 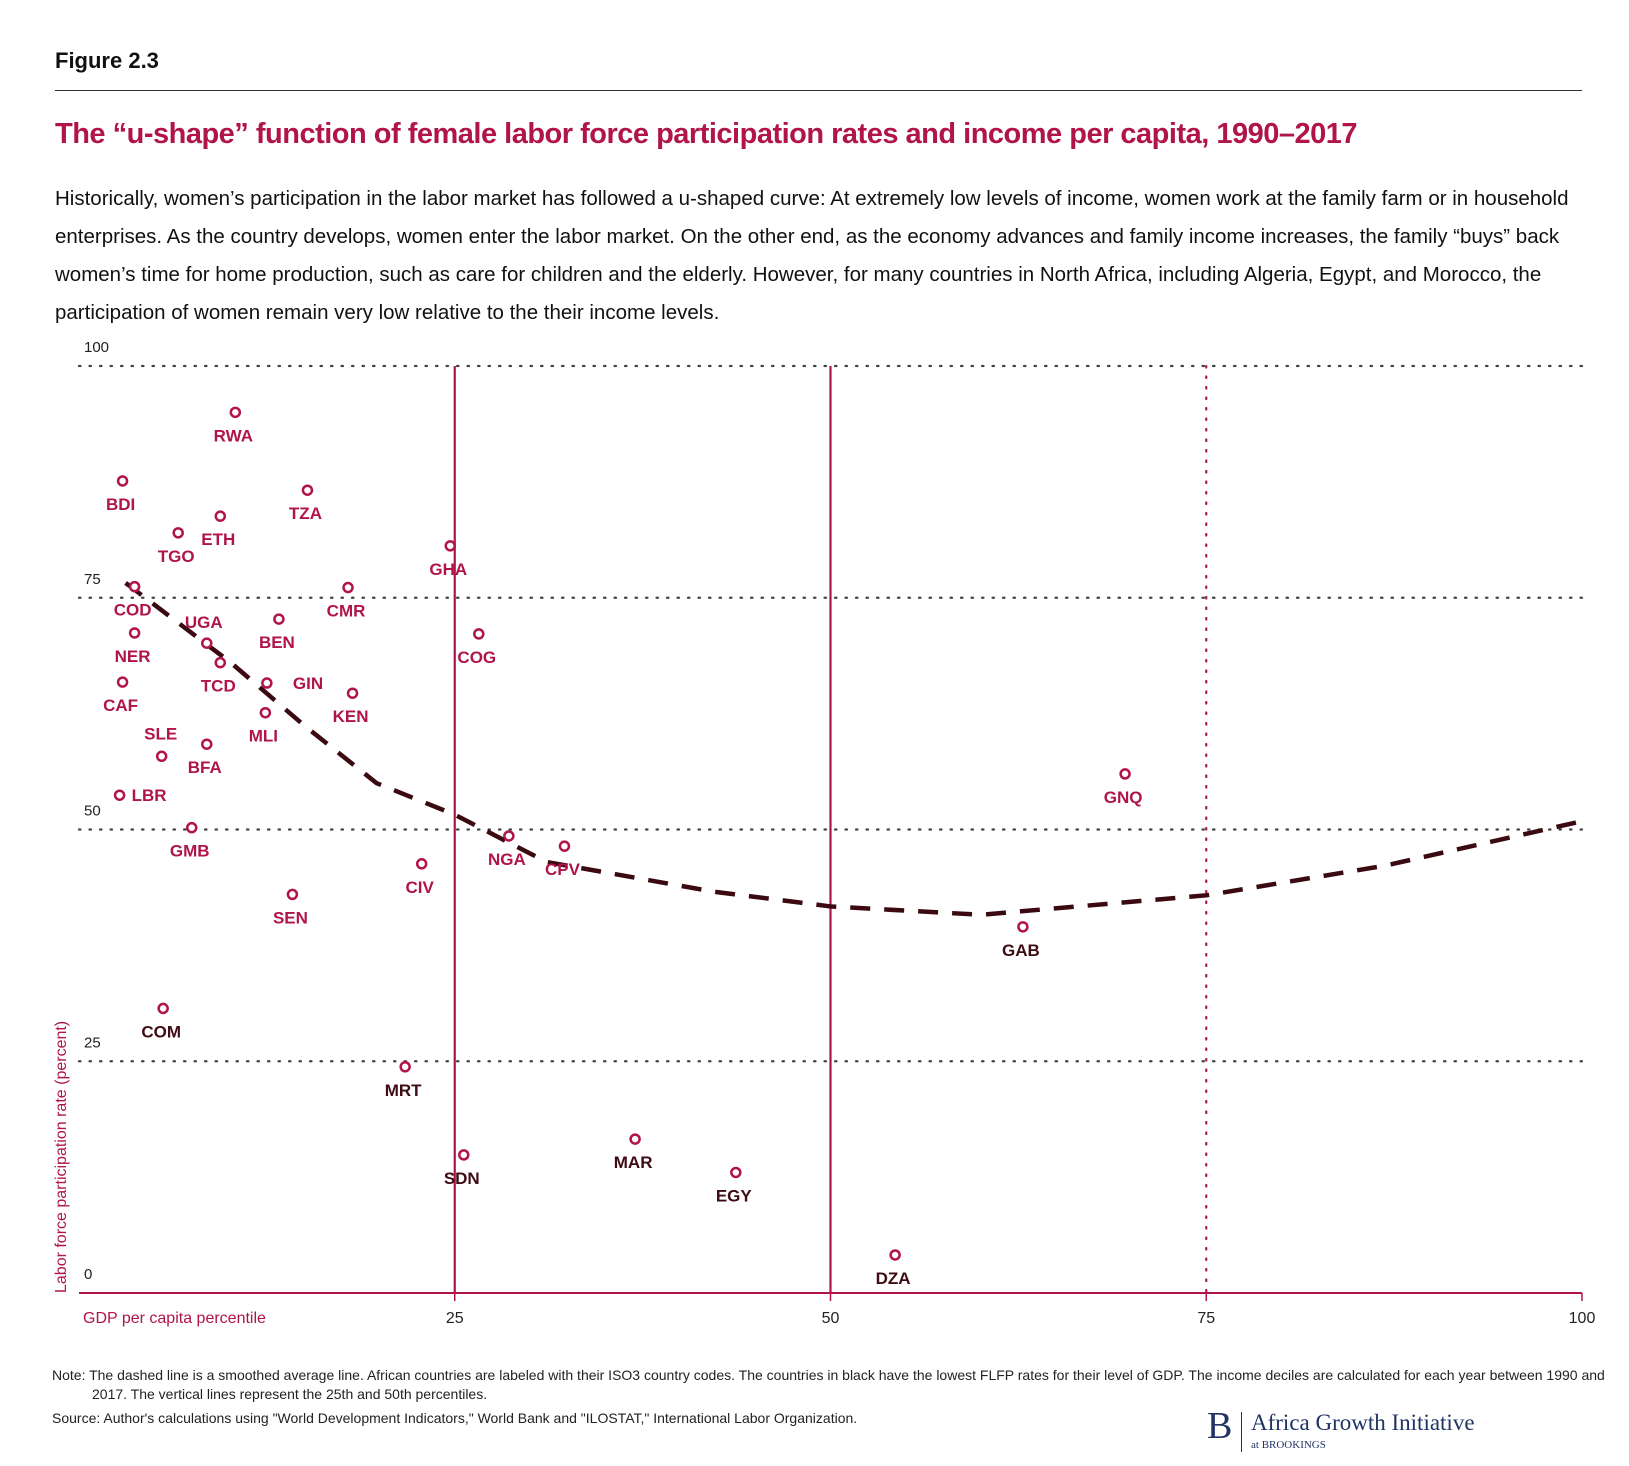 What do you see at coordinates (174, 1318) in the screenshot?
I see `x-axis-label: GDP per capita percentile` at bounding box center [174, 1318].